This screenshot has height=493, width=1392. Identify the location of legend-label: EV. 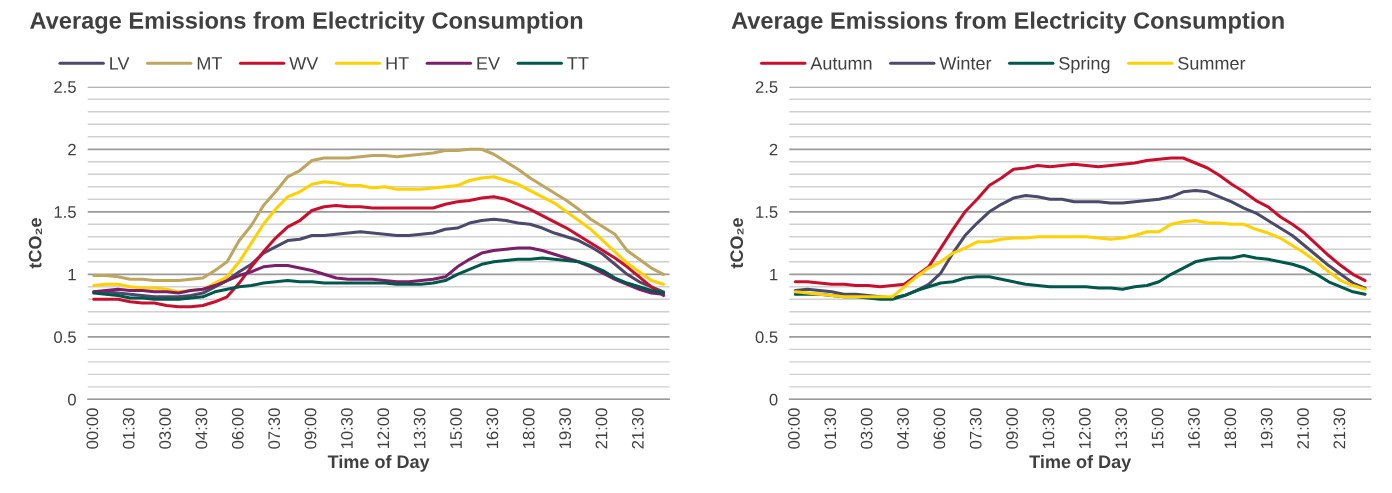
(488, 63).